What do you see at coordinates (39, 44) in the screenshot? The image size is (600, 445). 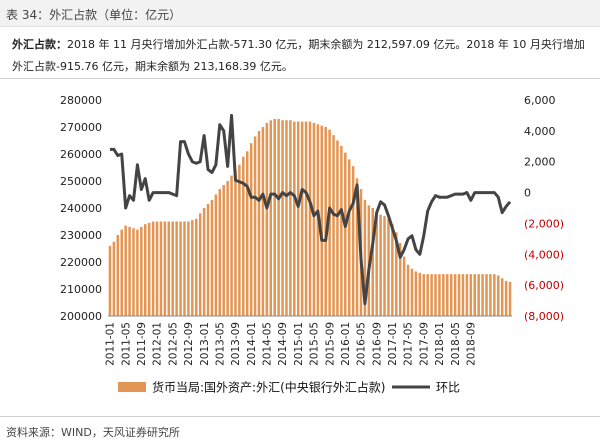 I see `summary-lead: 外汇占款：` at bounding box center [39, 44].